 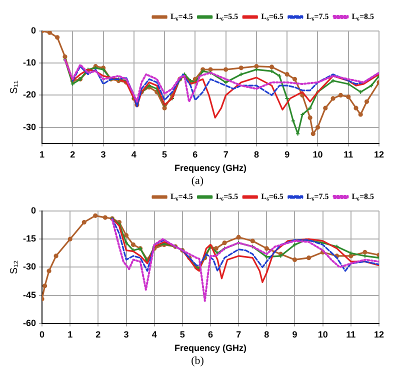 What do you see at coordinates (42, 334) in the screenshot?
I see `x-tick-label: 0` at bounding box center [42, 334].